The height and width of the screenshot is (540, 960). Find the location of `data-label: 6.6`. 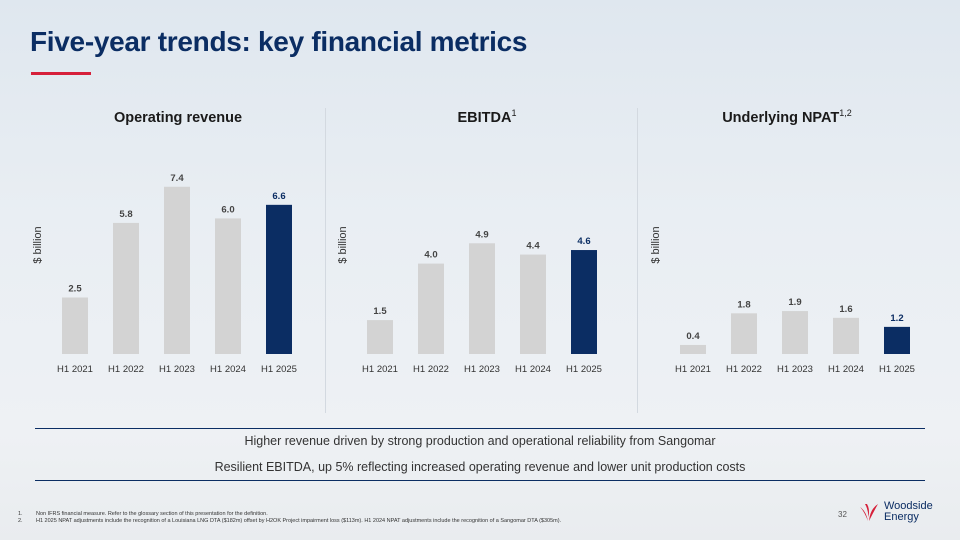

data-label: 6.6 is located at coordinates (278, 196).